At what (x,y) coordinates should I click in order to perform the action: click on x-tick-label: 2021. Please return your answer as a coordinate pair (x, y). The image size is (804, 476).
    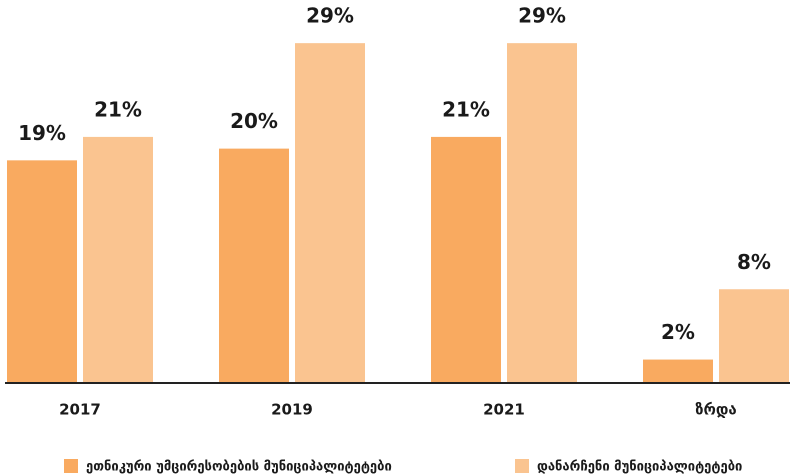
    Looking at the image, I should click on (504, 410).